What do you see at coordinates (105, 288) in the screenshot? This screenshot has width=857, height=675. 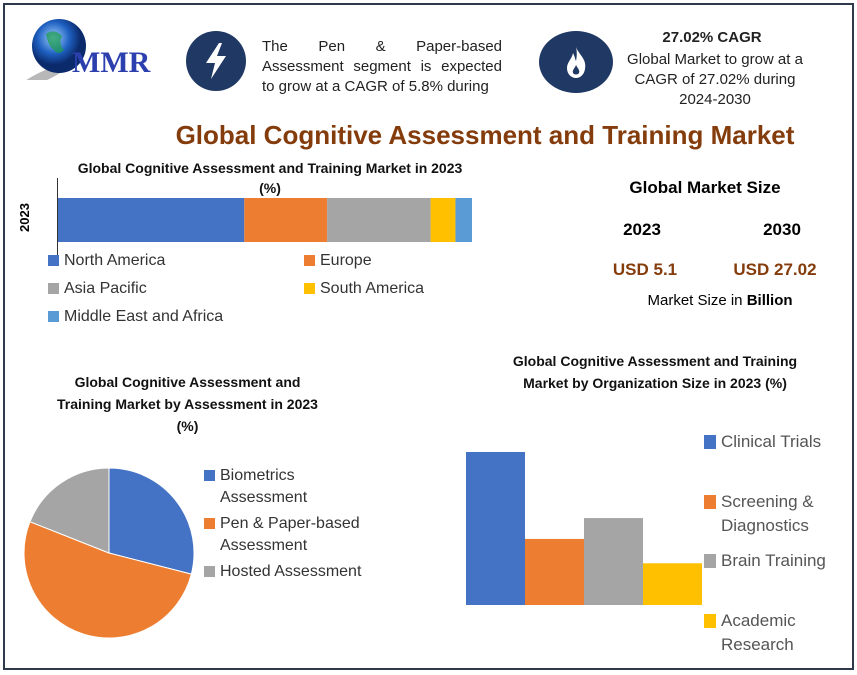 I see `legend-label: Asia Pacific` at bounding box center [105, 288].